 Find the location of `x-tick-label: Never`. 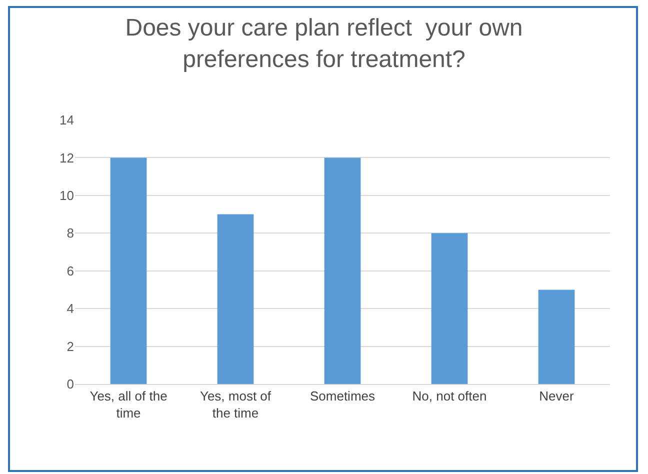

x-tick-label: Never is located at coordinates (557, 396).